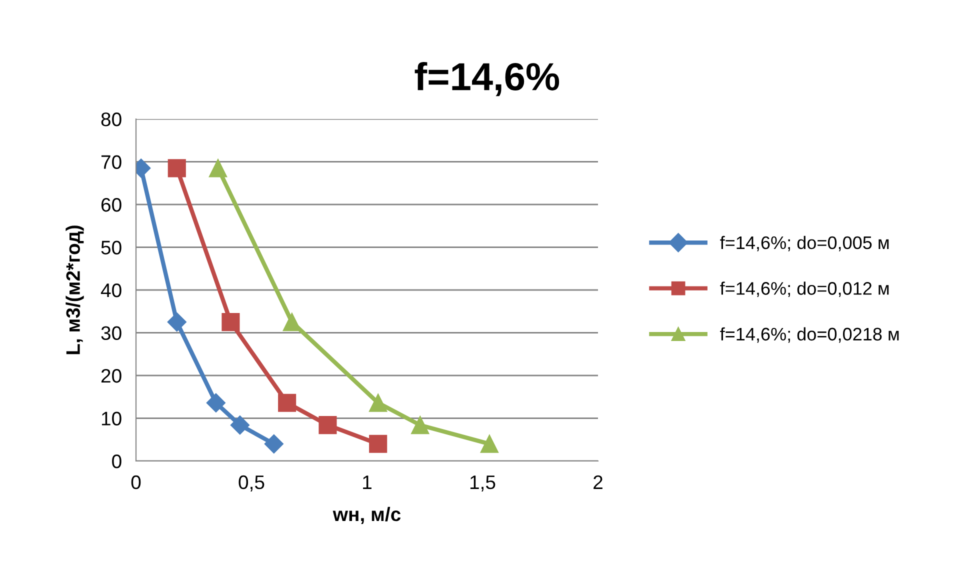 Image resolution: width=964 pixels, height=581 pixels. What do you see at coordinates (111, 162) in the screenshot?
I see `y-tick-label: 70` at bounding box center [111, 162].